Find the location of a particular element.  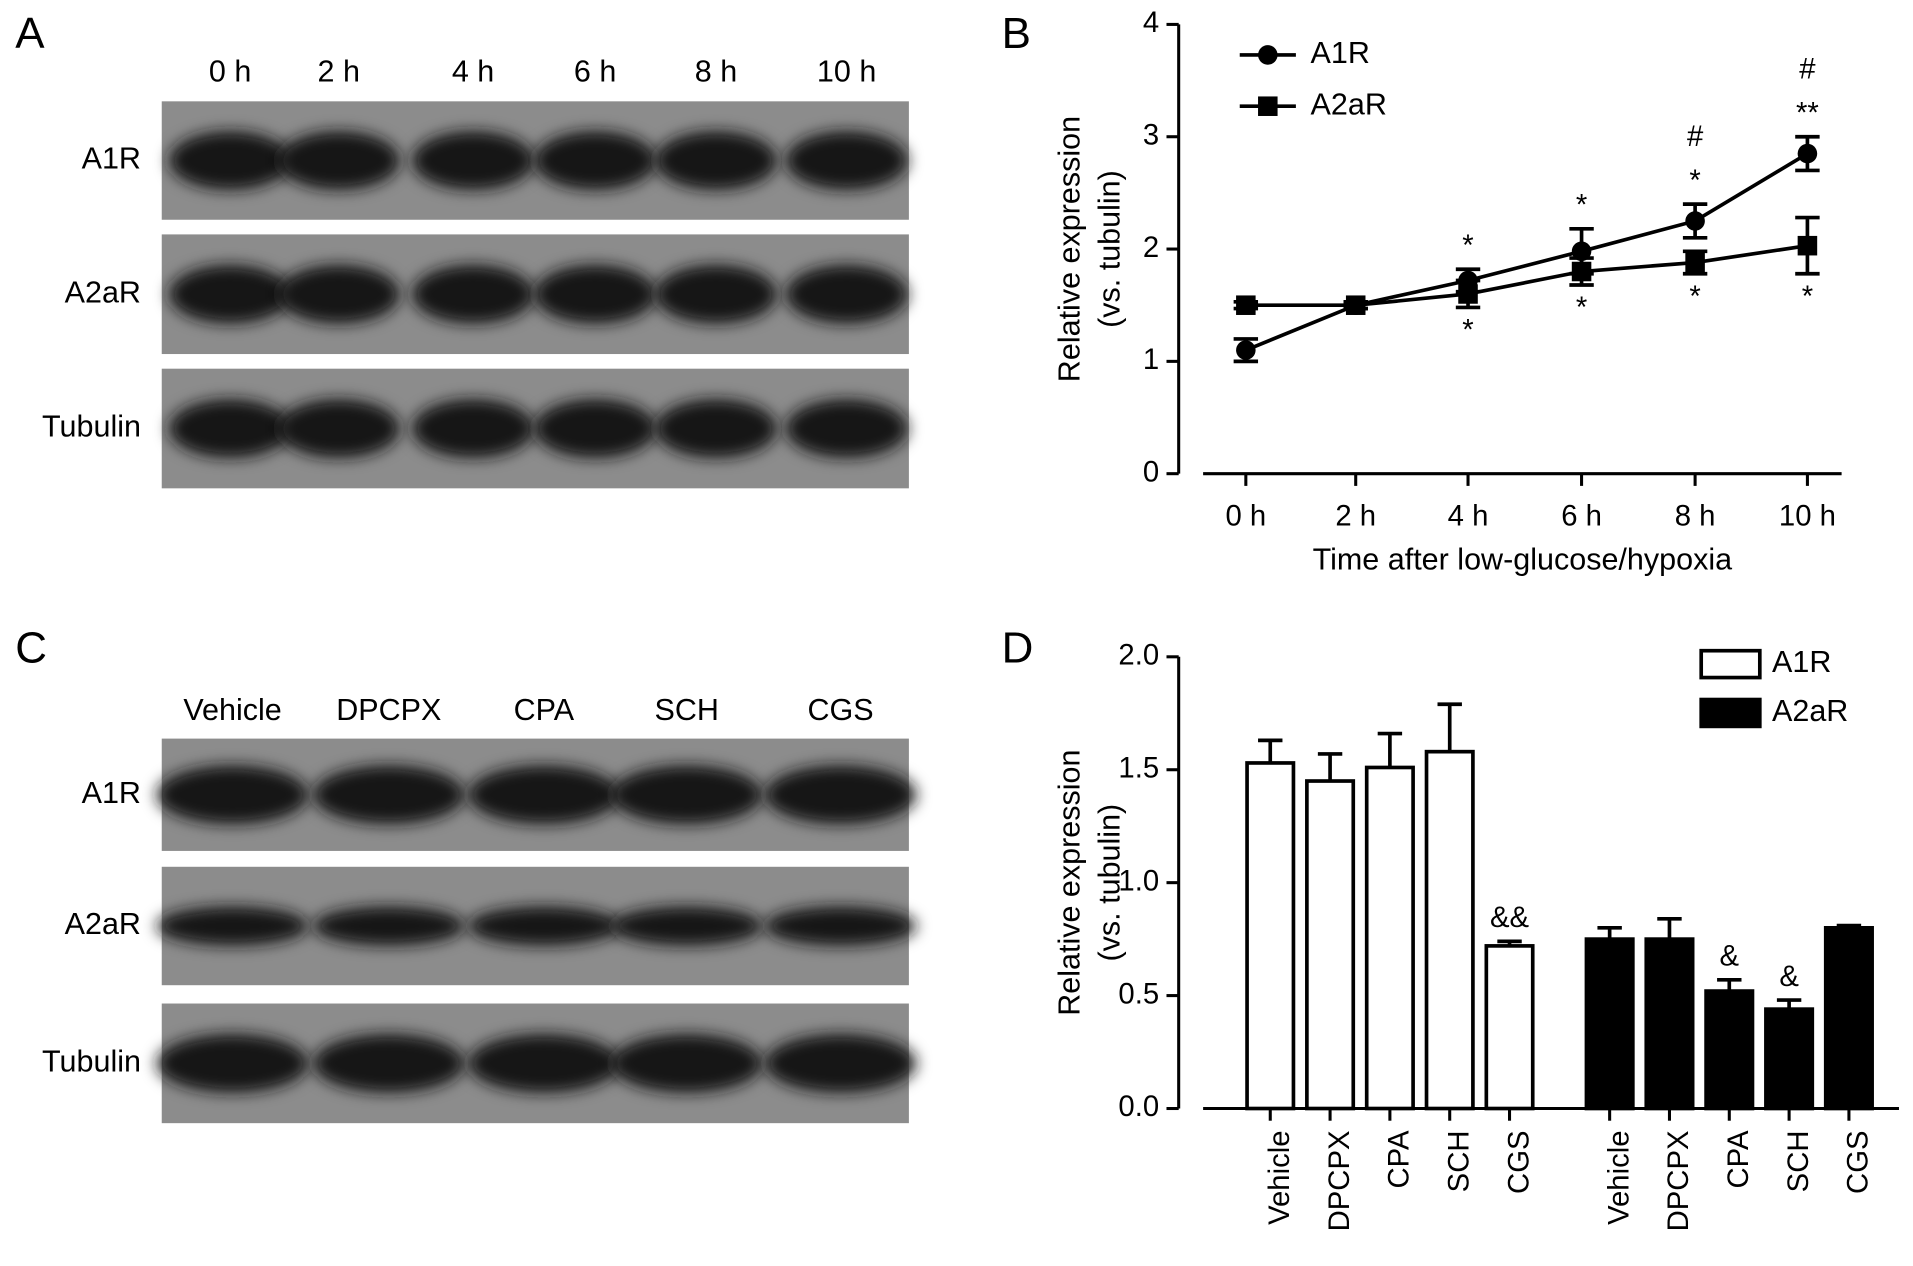

y-tick-label: 3 is located at coordinates (1151, 134).